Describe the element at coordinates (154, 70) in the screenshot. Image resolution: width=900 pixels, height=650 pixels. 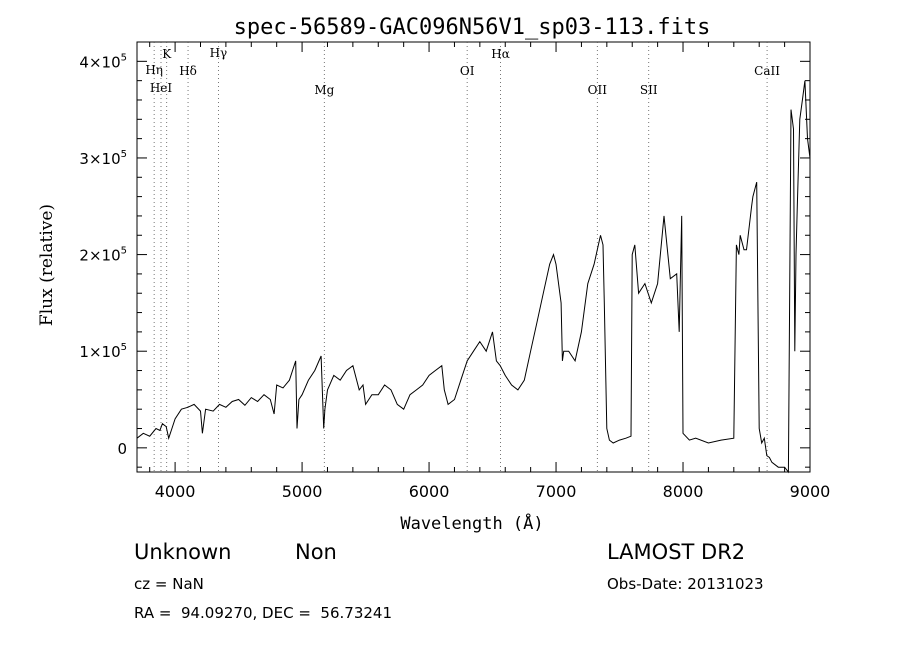
I see `line-marker-label: Hη` at that location.